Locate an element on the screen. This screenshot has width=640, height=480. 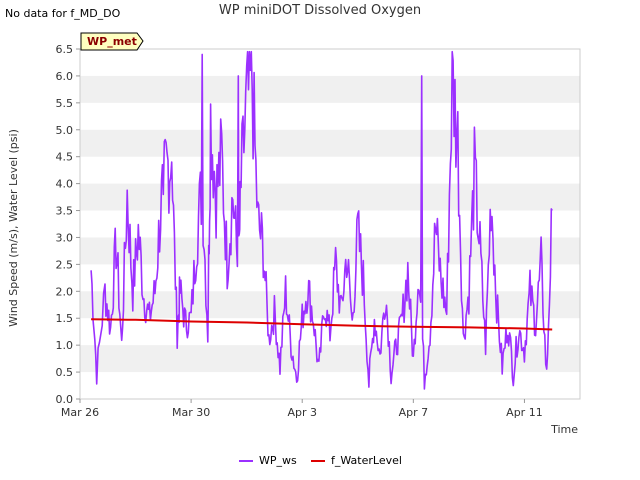
y-tick-label: 5.0 is located at coordinates (65, 130).